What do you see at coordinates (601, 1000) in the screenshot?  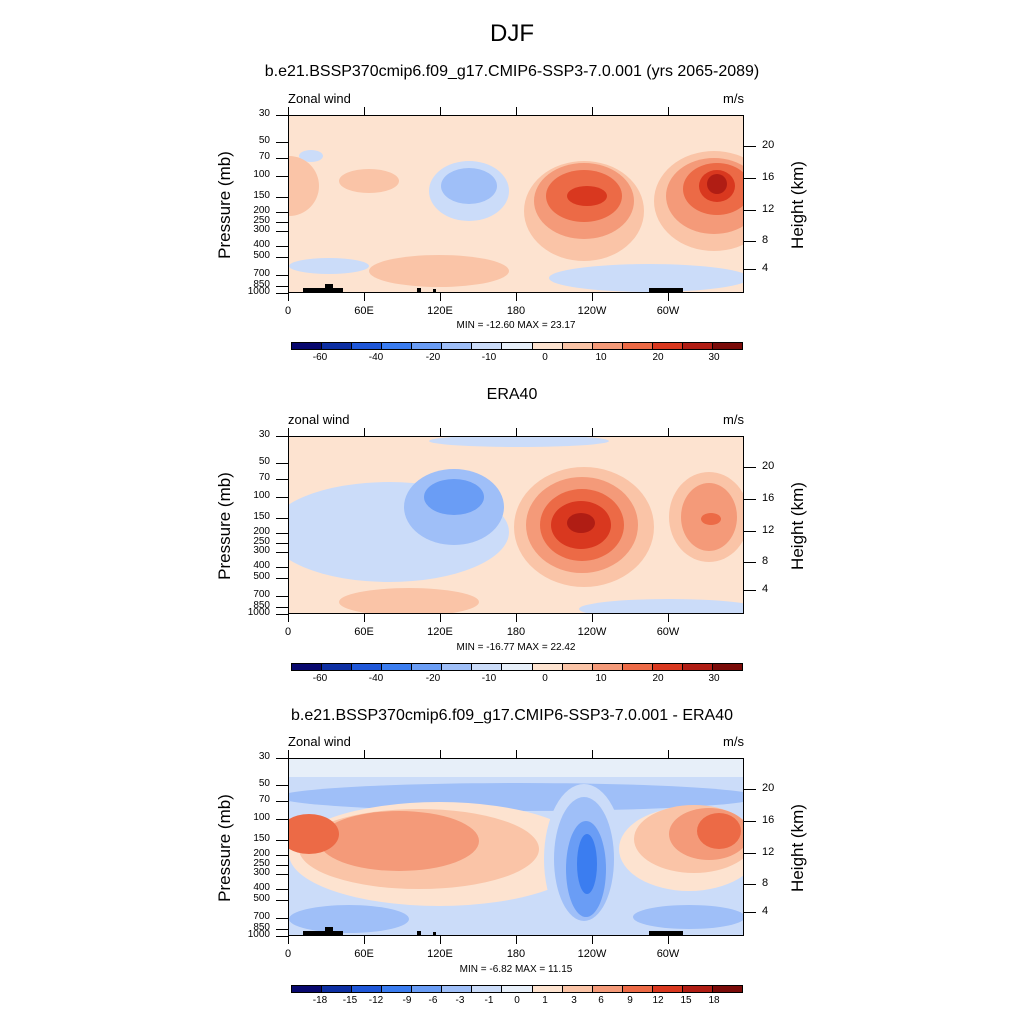 I see `colorbar-label-6: 6` at bounding box center [601, 1000].